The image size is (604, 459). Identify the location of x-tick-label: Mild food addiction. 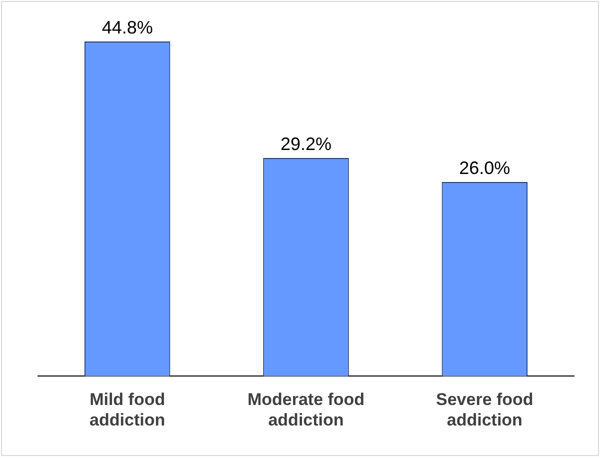
(128, 410).